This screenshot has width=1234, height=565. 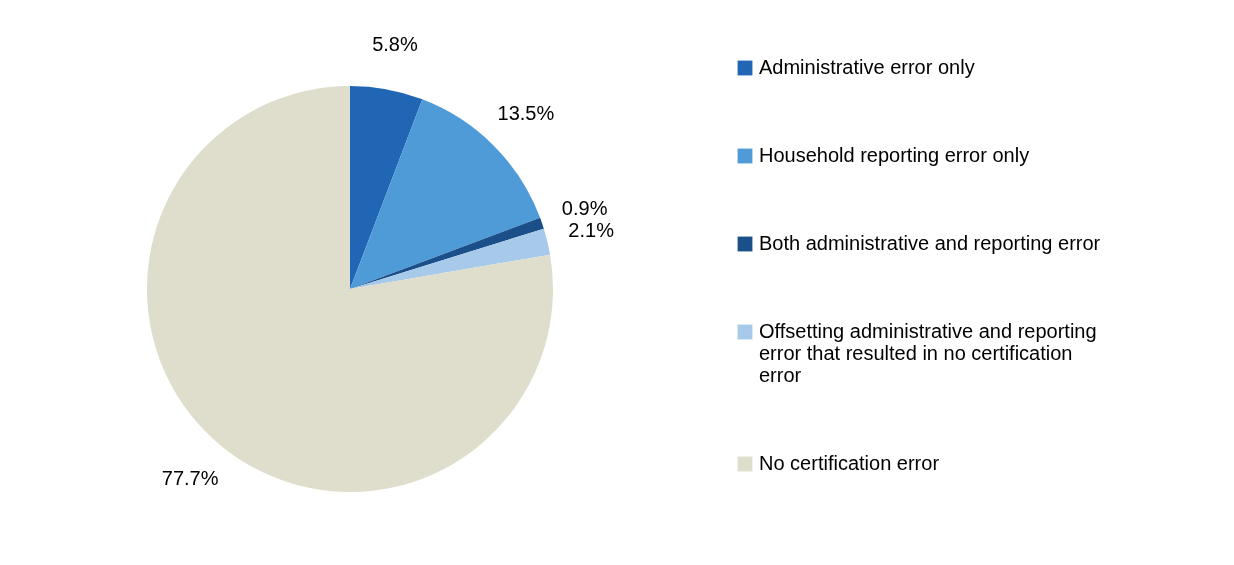 What do you see at coordinates (894, 155) in the screenshot?
I see `legend-label: Household reporting error only` at bounding box center [894, 155].